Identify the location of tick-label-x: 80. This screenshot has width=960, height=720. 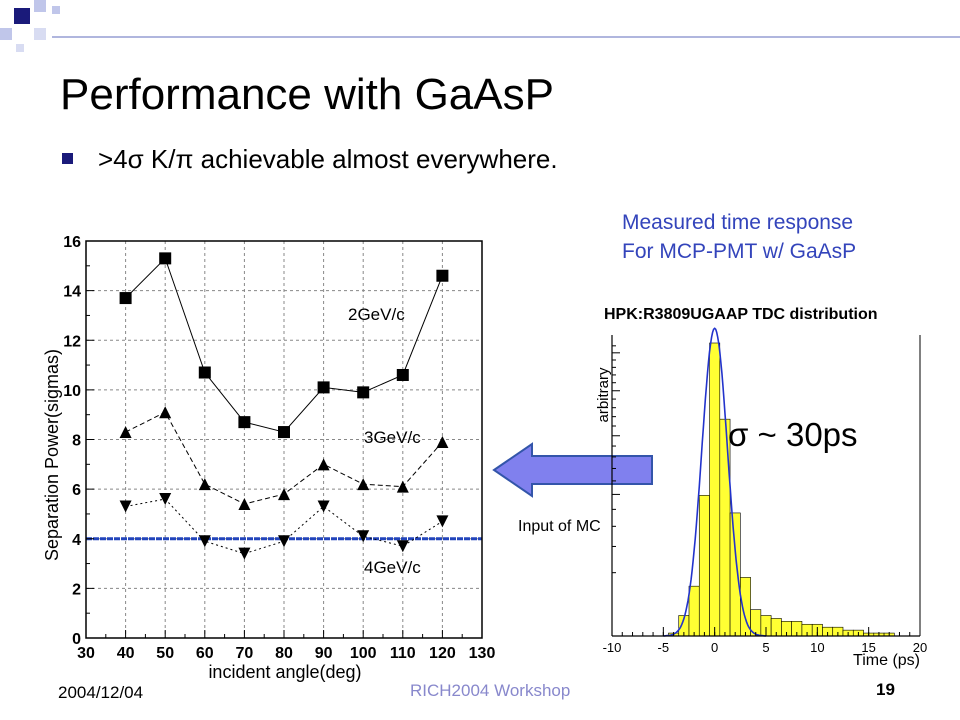
(284, 653).